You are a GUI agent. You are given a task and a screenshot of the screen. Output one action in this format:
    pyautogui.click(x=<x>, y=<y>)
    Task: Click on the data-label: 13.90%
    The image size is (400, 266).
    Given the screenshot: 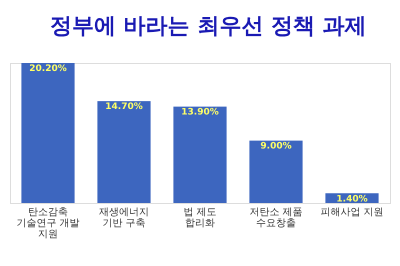 What is the action you would take?
    pyautogui.click(x=200, y=113)
    